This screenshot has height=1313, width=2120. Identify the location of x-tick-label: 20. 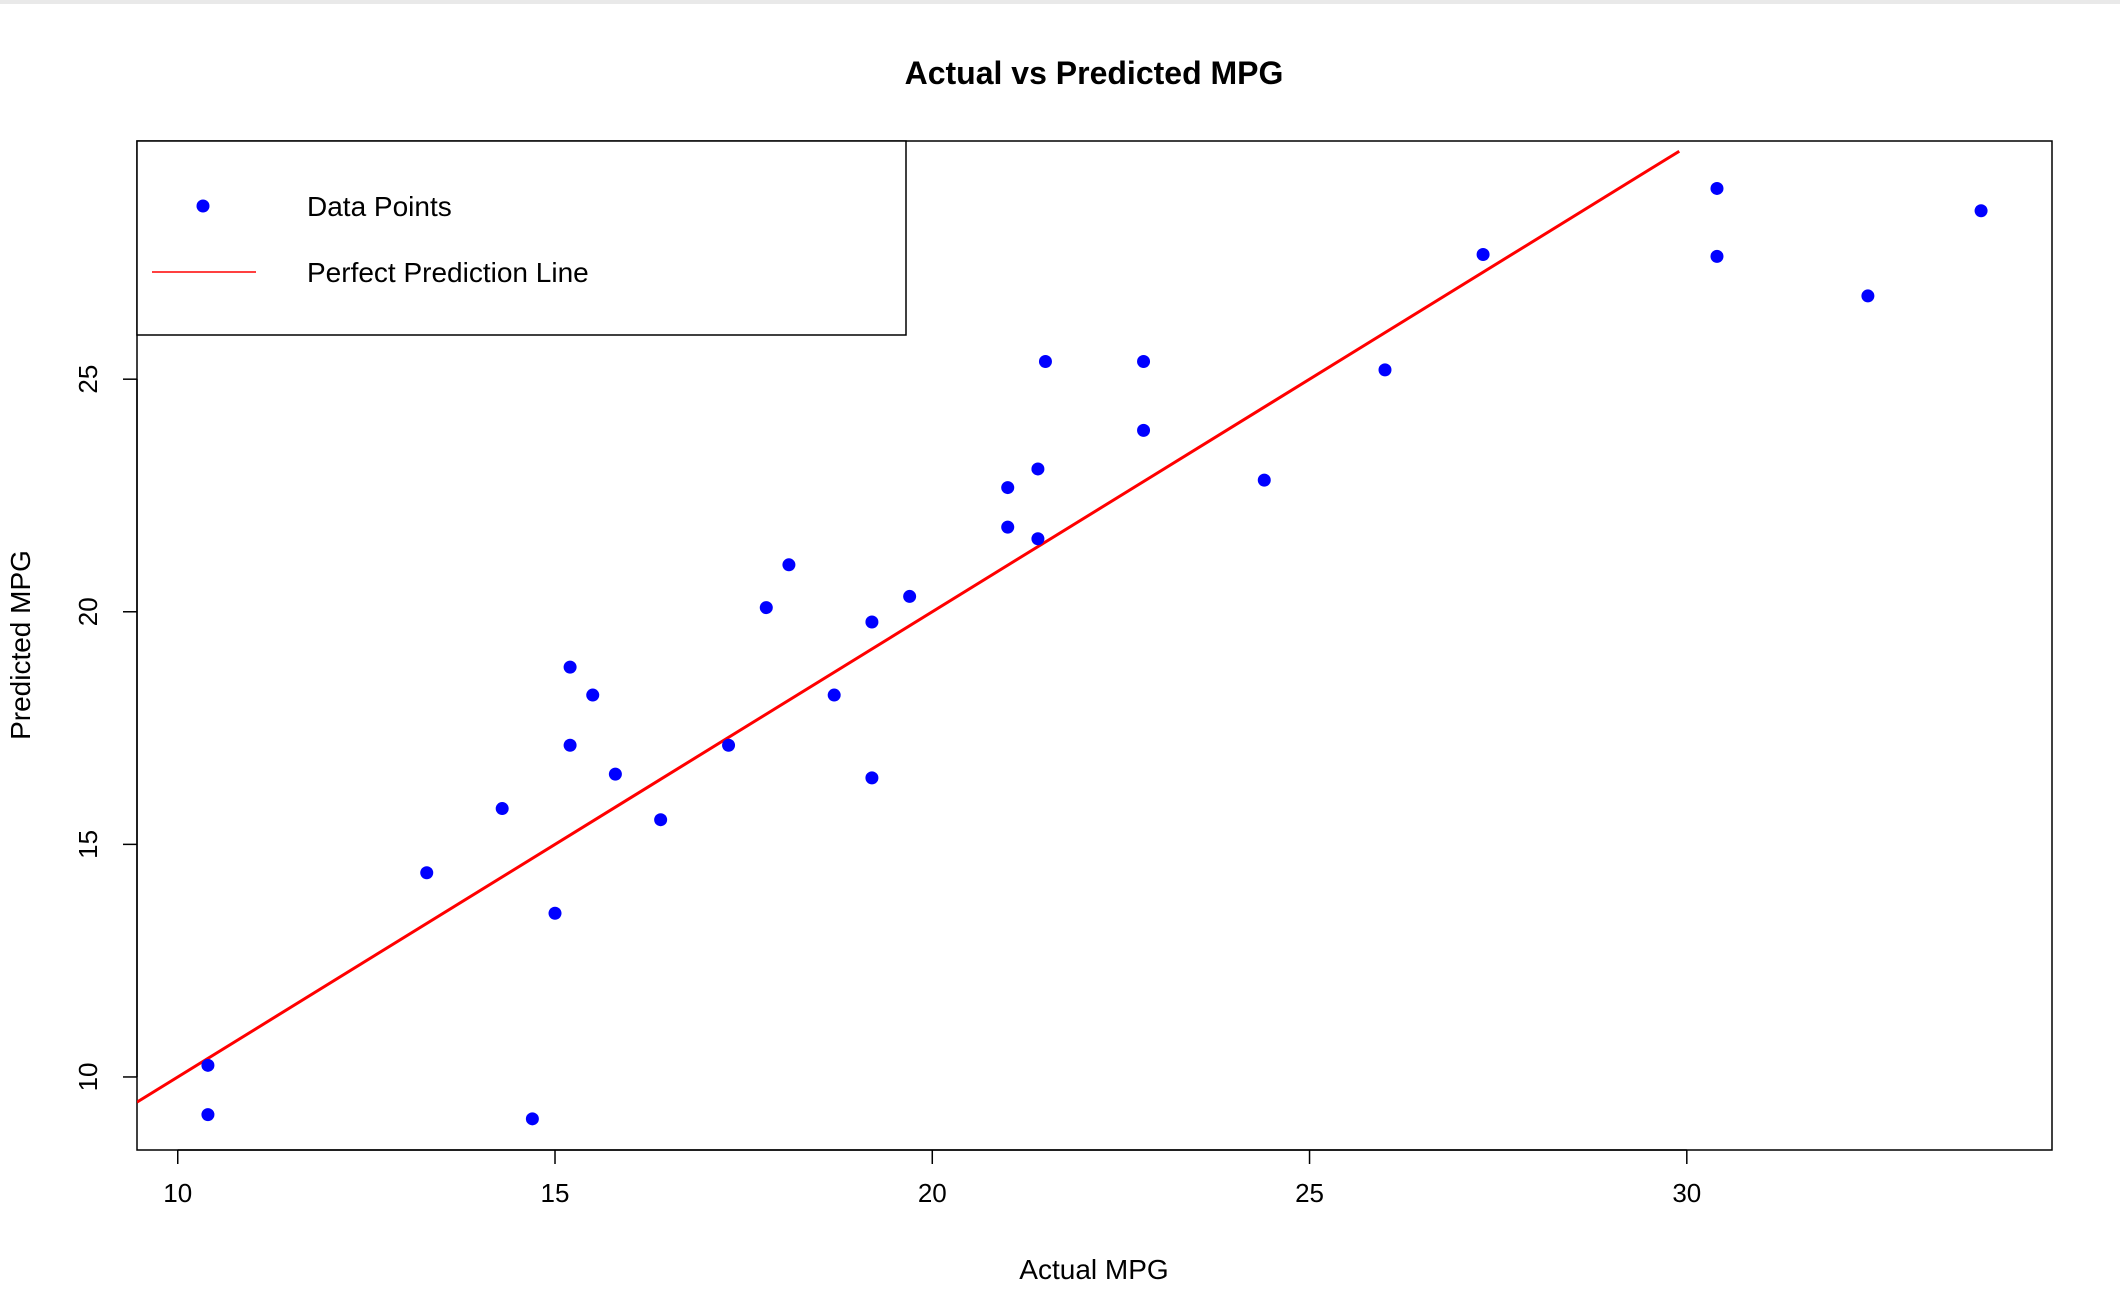
(932, 1193).